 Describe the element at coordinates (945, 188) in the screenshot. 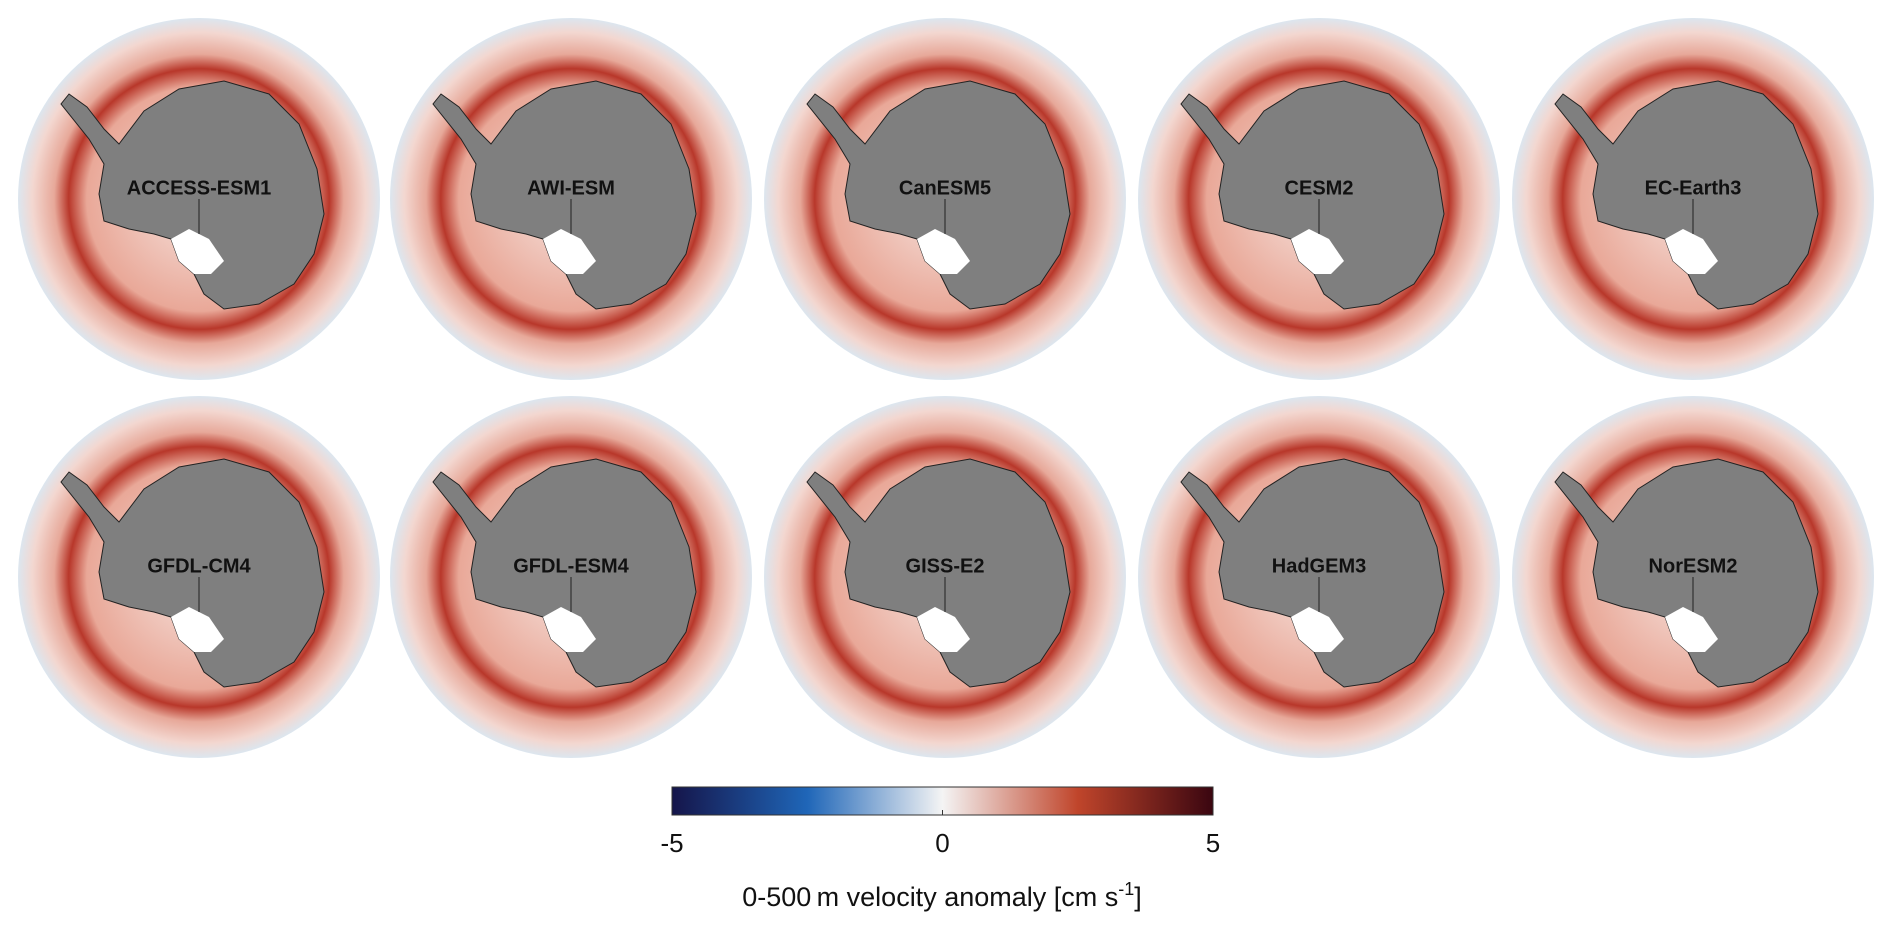

I see `panel-label: CanESM5` at that location.